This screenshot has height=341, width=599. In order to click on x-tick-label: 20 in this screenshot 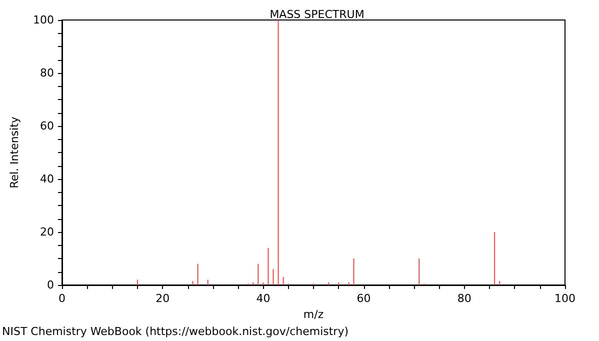, I will do `click(163, 298)`.